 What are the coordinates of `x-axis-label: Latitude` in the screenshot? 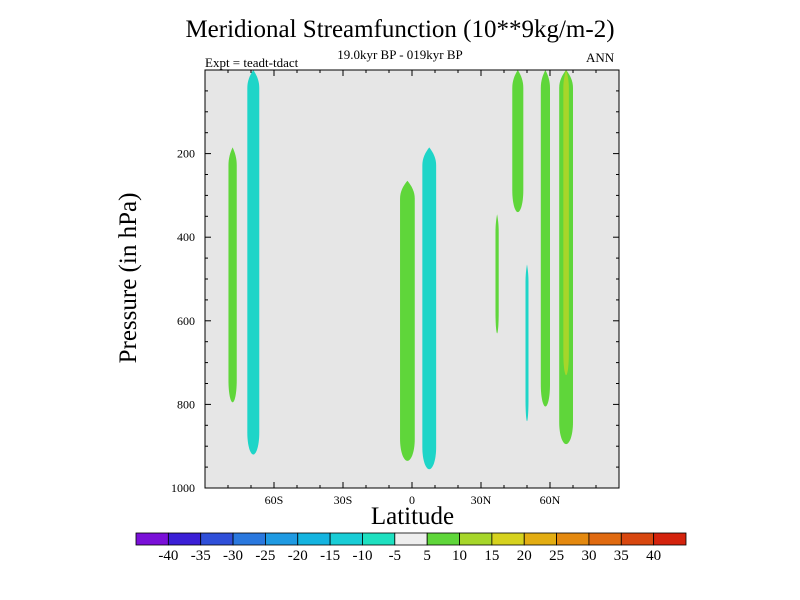 It's located at (412, 516).